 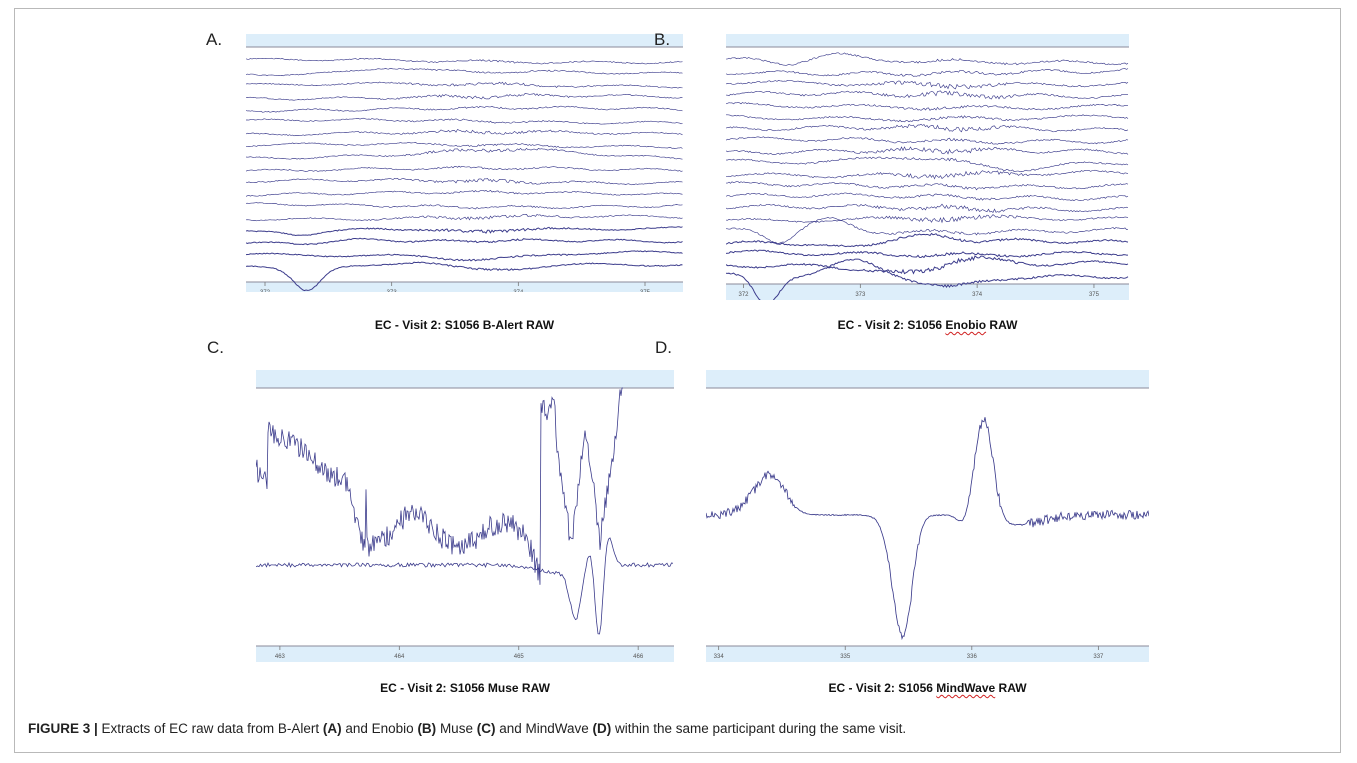 I want to click on caption-segment: and MindWave, so click(x=544, y=728).